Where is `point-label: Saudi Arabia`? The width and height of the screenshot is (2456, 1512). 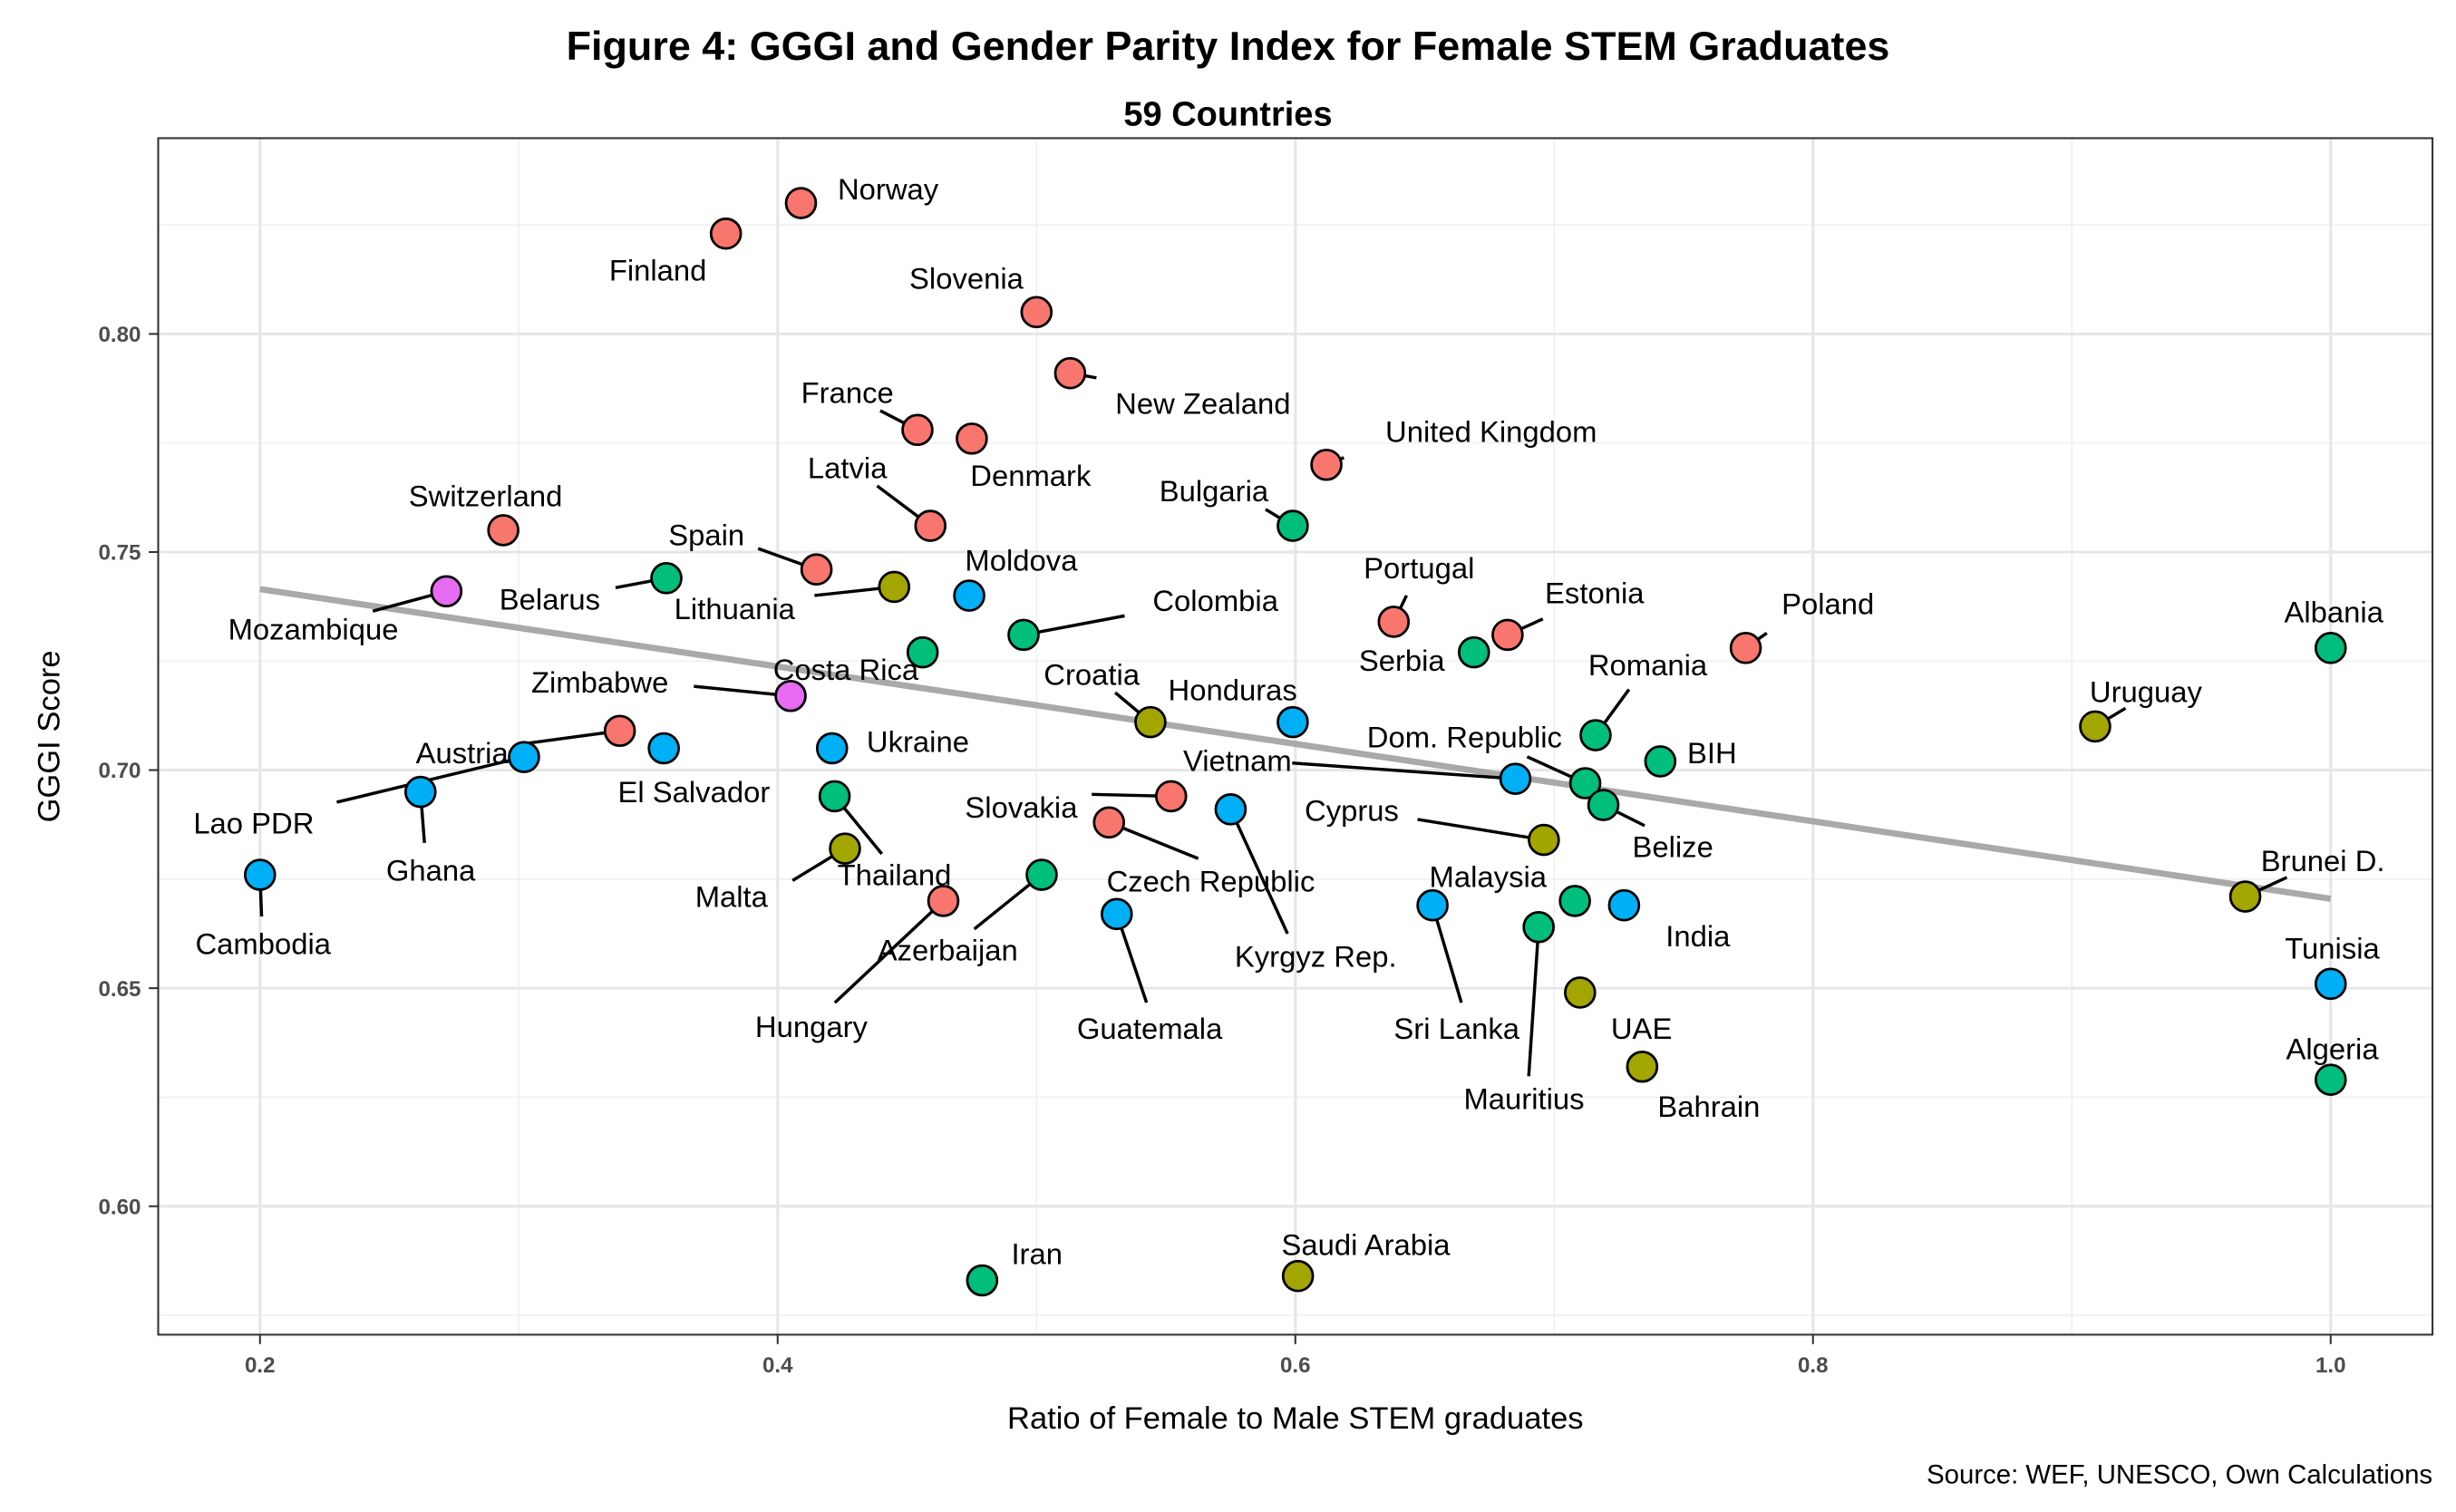
point-label: Saudi Arabia is located at coordinates (1366, 1244).